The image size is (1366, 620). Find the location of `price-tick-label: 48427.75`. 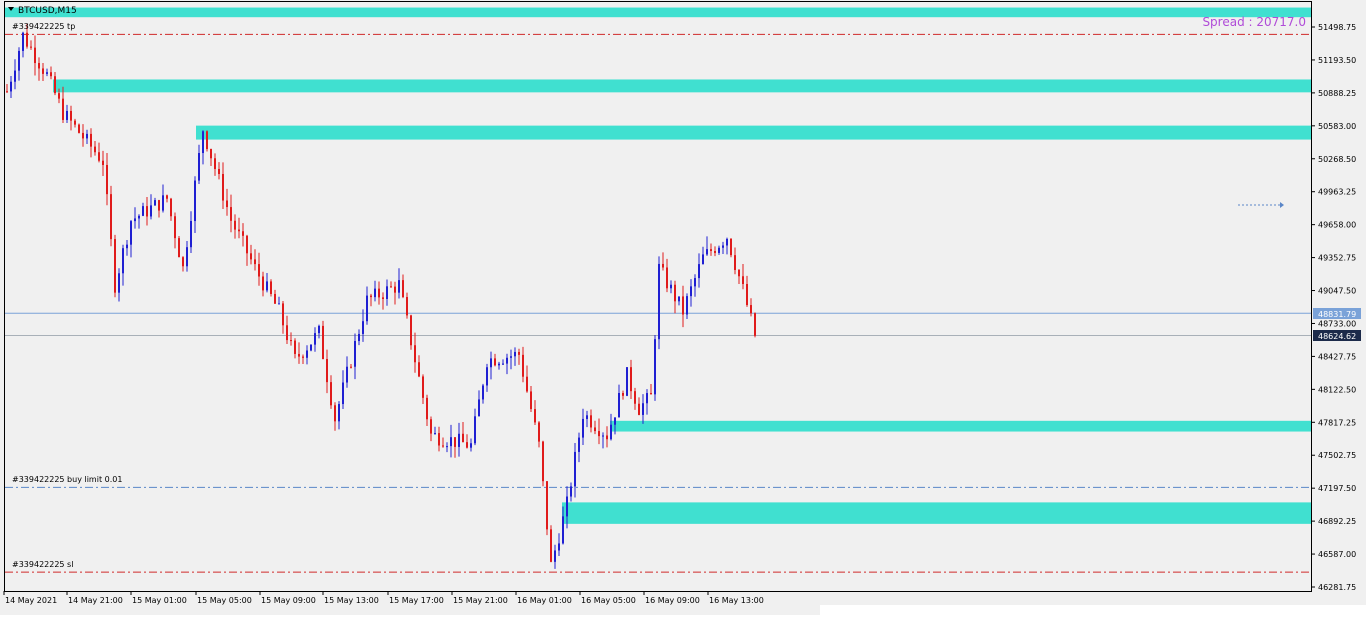

price-tick-label: 48427.75 is located at coordinates (1337, 356).